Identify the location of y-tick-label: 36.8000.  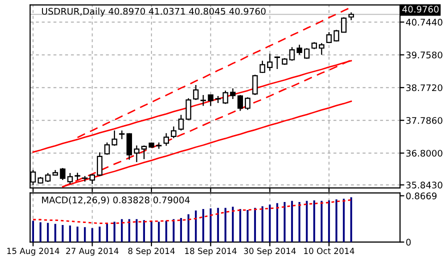
(424, 153).